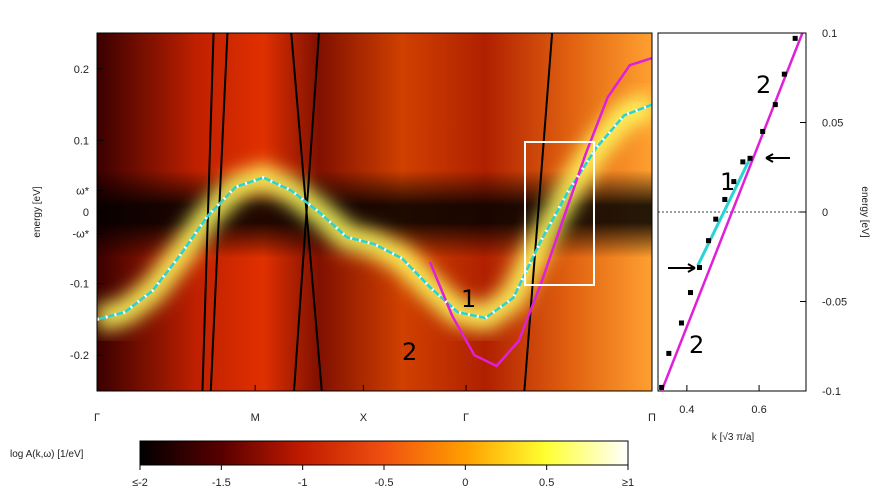  I want to click on main-x-tick-label: Π, so click(652, 418).